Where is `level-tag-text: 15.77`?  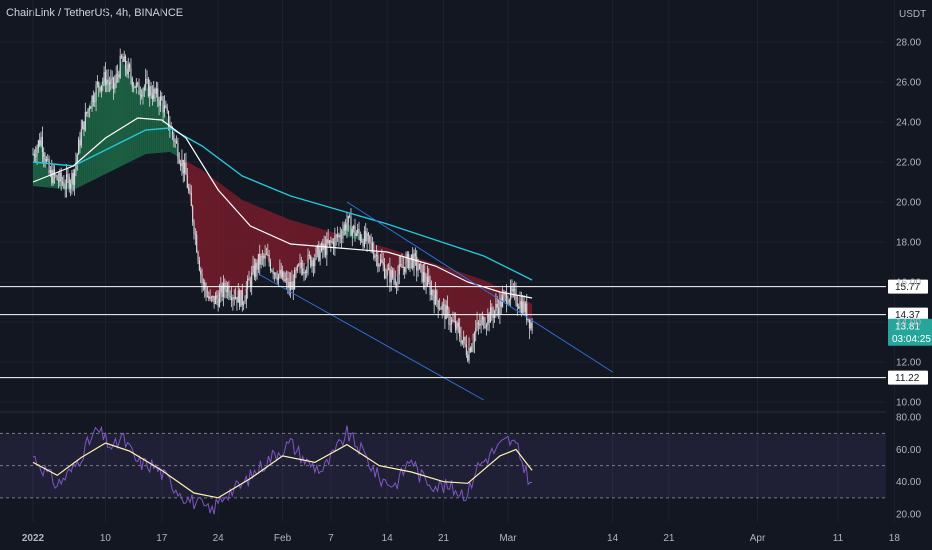
level-tag-text: 15.77 is located at coordinates (907, 287).